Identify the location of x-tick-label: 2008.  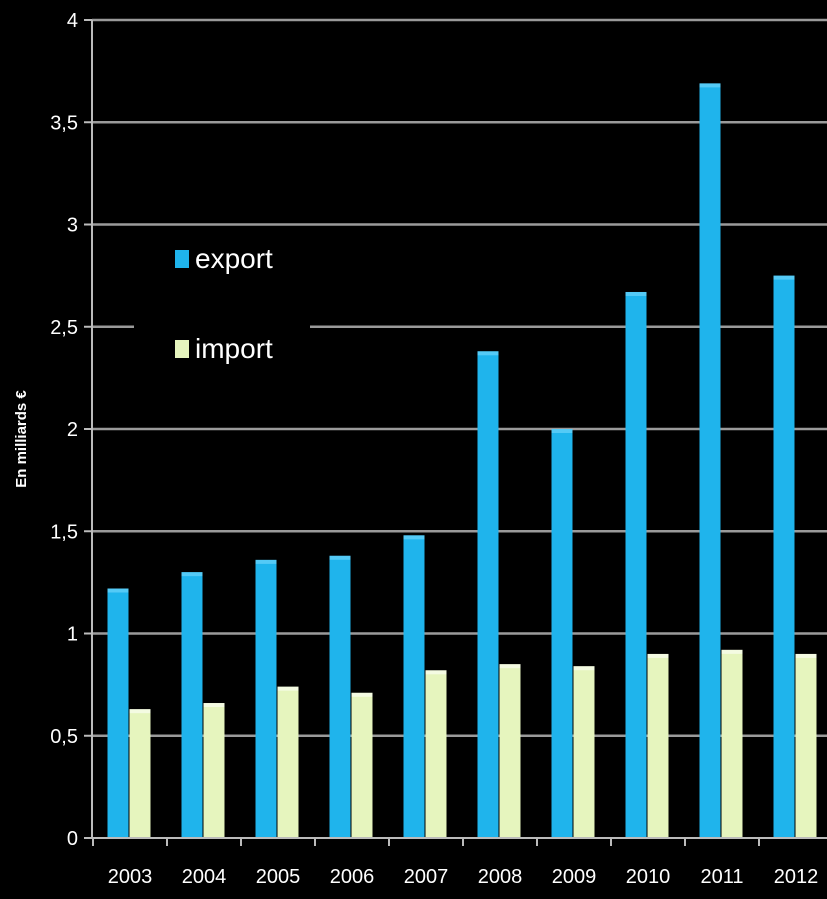
(500, 877).